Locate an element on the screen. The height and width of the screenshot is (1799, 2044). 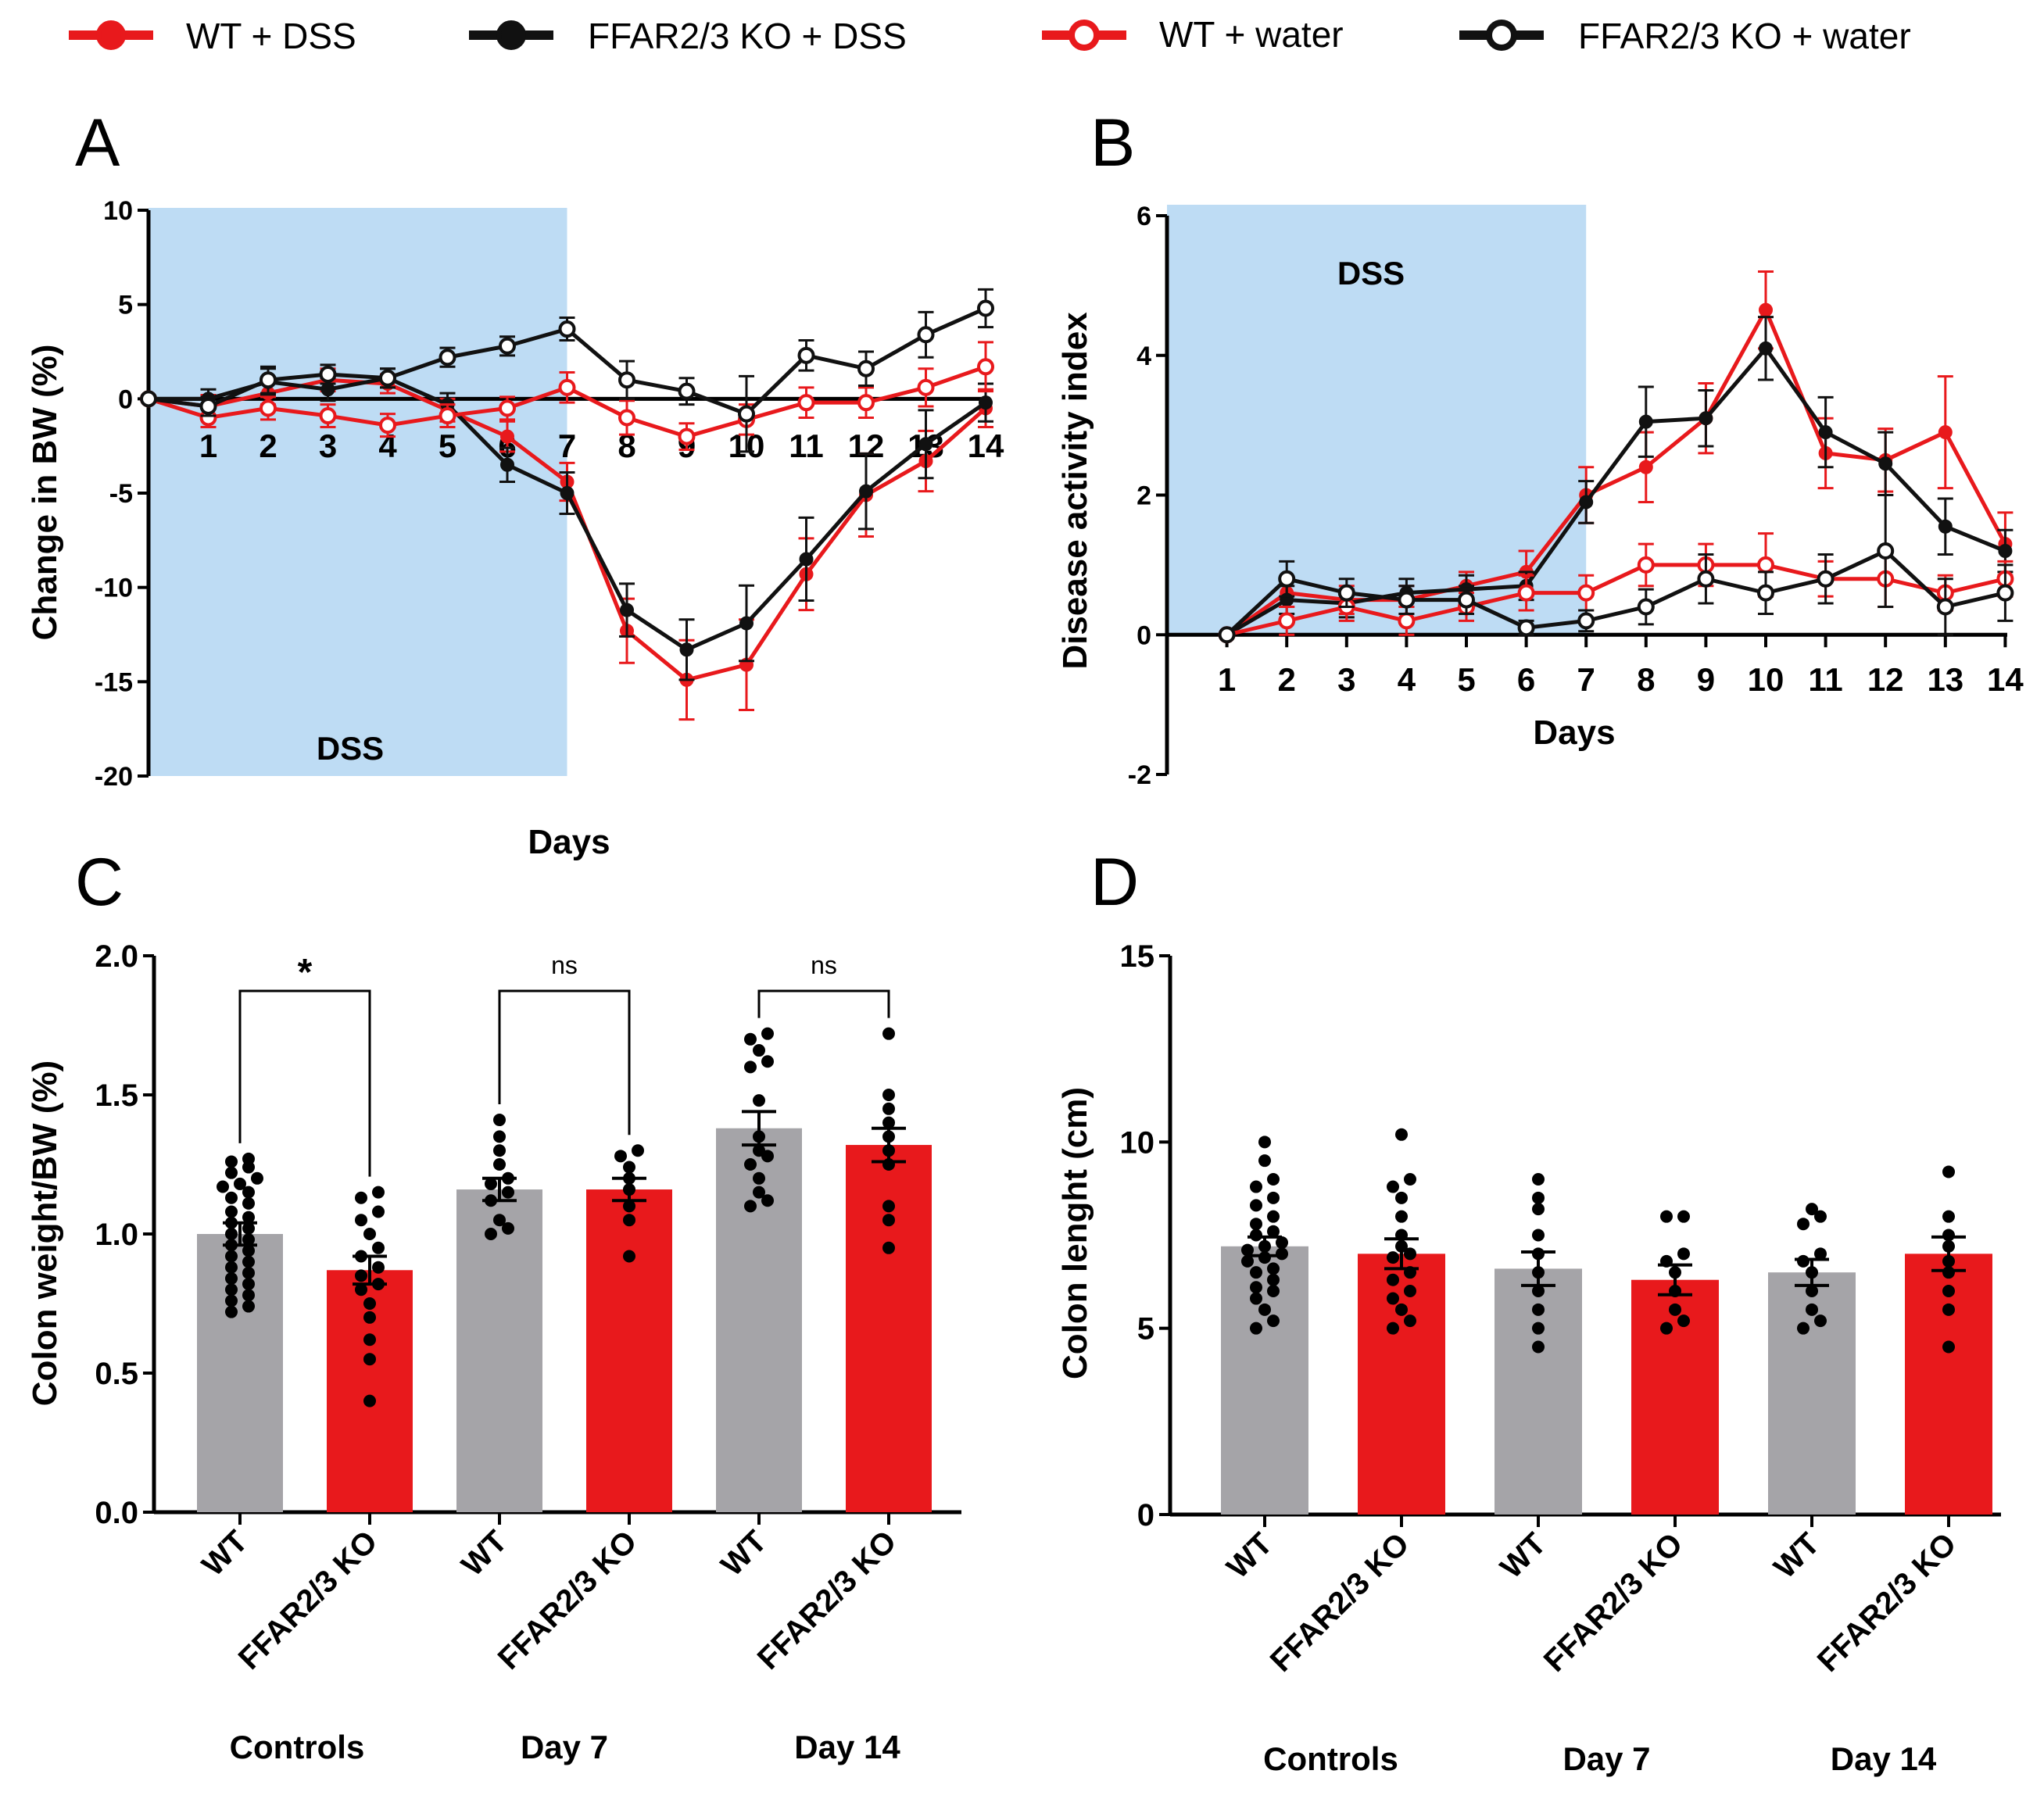
a-y-tick-label: 0 is located at coordinates (125, 399).